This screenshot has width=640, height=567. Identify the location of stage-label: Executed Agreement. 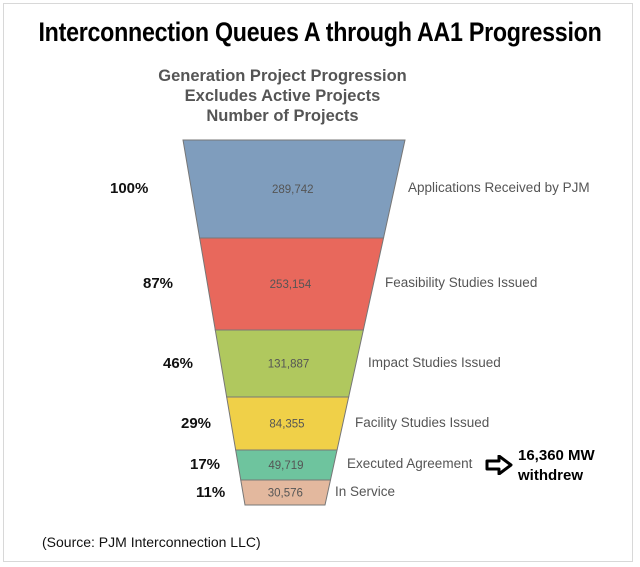
(410, 463).